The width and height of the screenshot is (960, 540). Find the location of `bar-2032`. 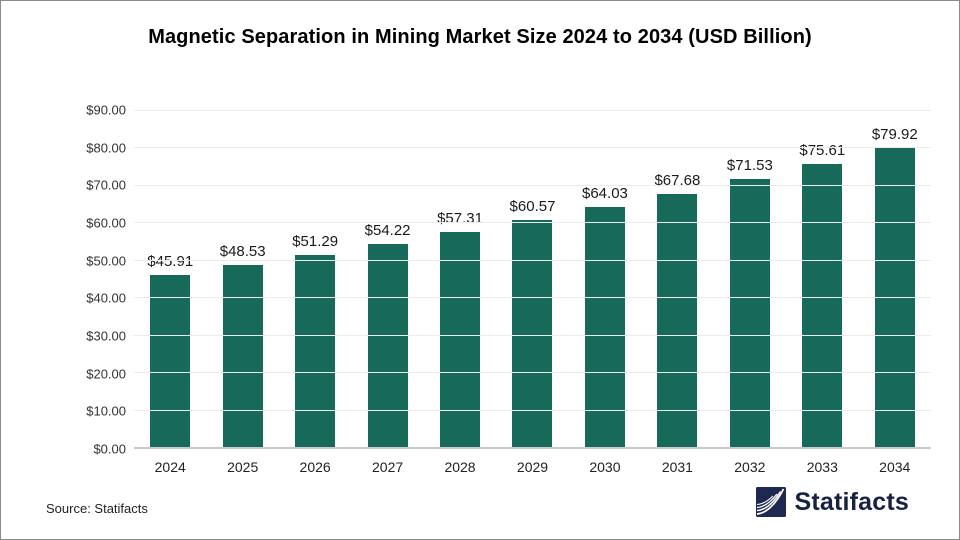

bar-2032 is located at coordinates (749, 313).